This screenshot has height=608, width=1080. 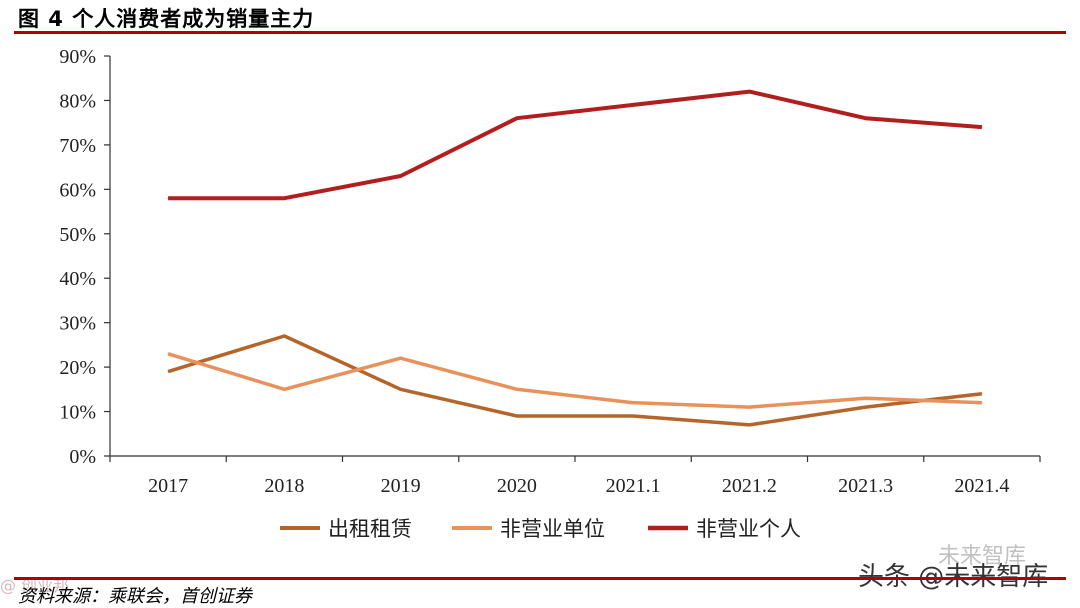 What do you see at coordinates (575, 476) in the screenshot?
I see `x-axis-ticks: 2017 2018 2019 2020 2021.1 2021.2 2021.3 2021.4` at bounding box center [575, 476].